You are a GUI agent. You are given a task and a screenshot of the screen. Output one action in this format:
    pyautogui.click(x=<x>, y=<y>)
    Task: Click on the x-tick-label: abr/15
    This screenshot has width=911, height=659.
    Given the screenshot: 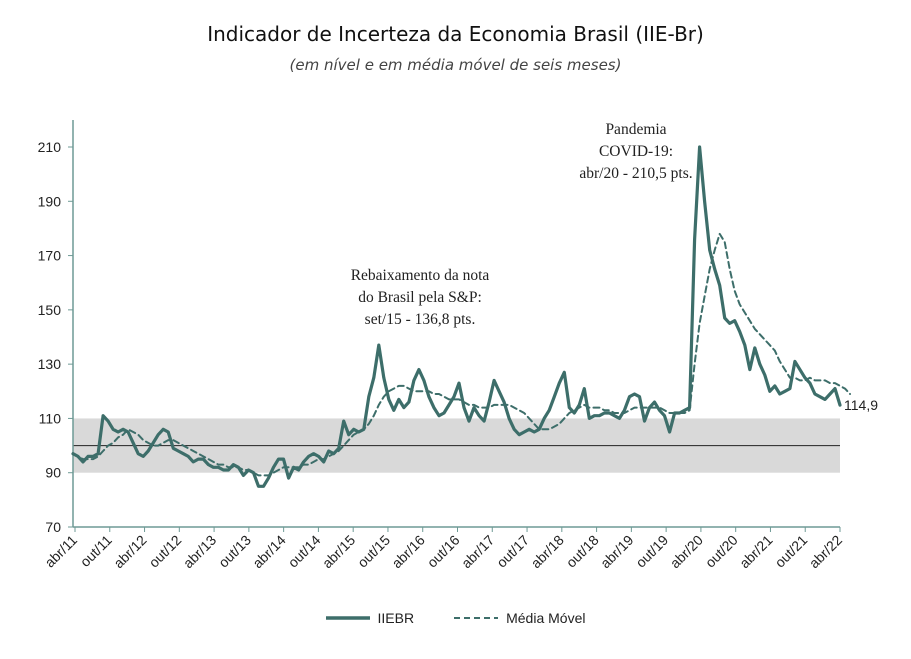 What is the action you would take?
    pyautogui.click(x=339, y=552)
    